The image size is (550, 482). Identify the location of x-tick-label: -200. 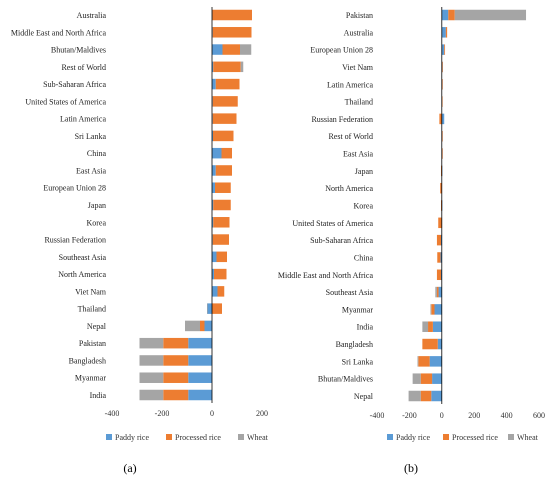
(409, 415).